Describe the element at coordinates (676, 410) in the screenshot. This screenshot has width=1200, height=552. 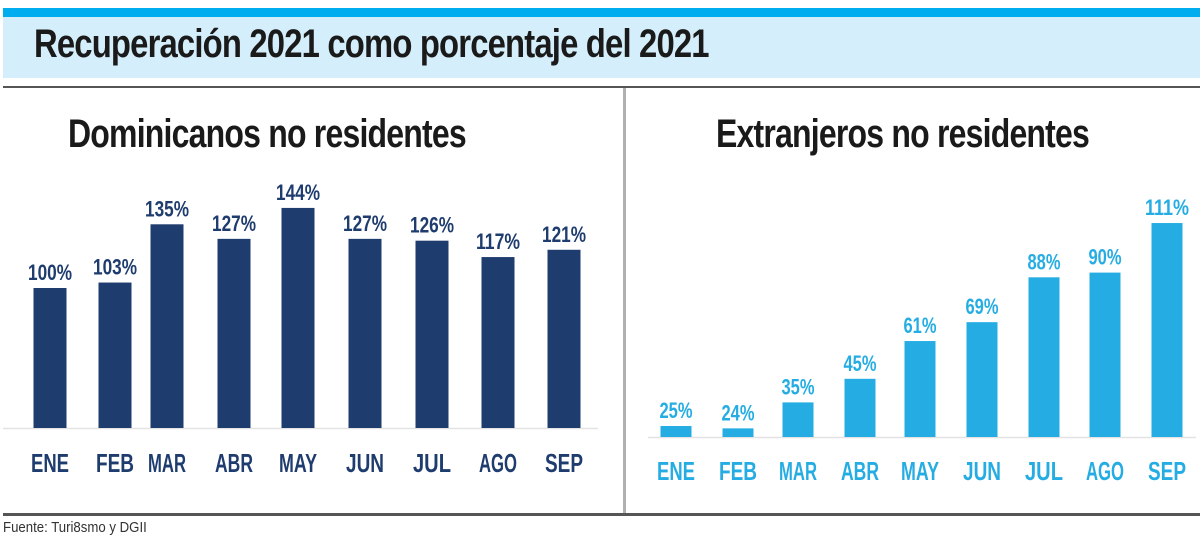
I see `value-label: 25%` at that location.